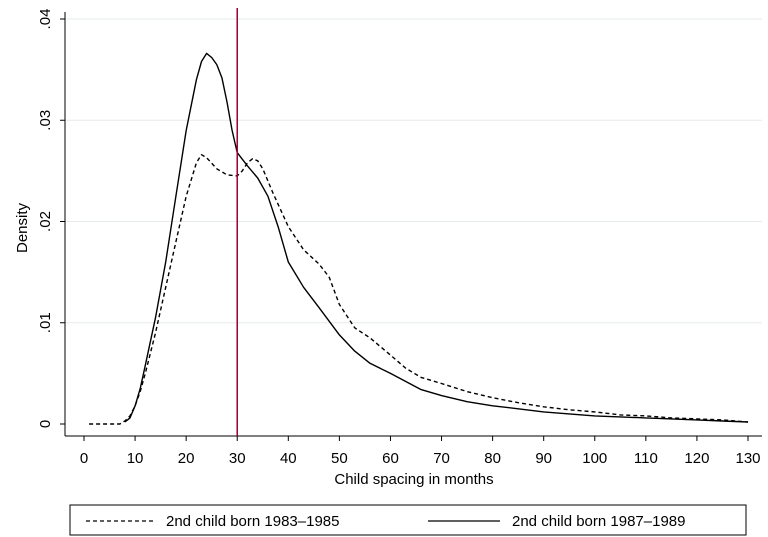 The height and width of the screenshot is (537, 768). What do you see at coordinates (390, 458) in the screenshot?
I see `x-tick-label-6: 60` at bounding box center [390, 458].